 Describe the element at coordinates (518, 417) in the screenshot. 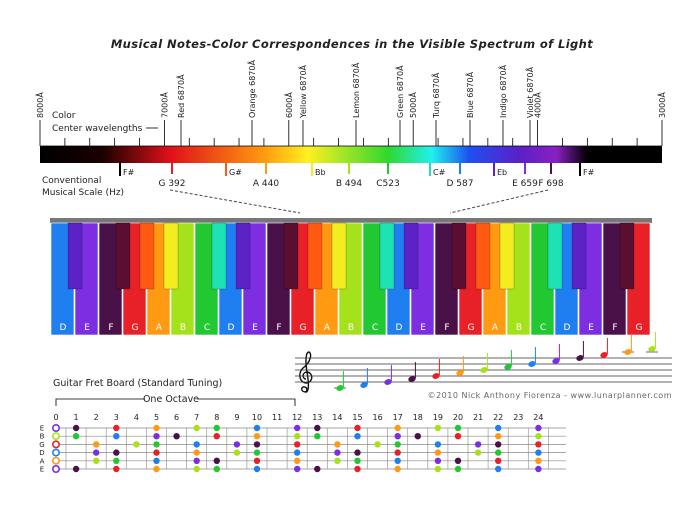

I see `fret-number: 23` at that location.